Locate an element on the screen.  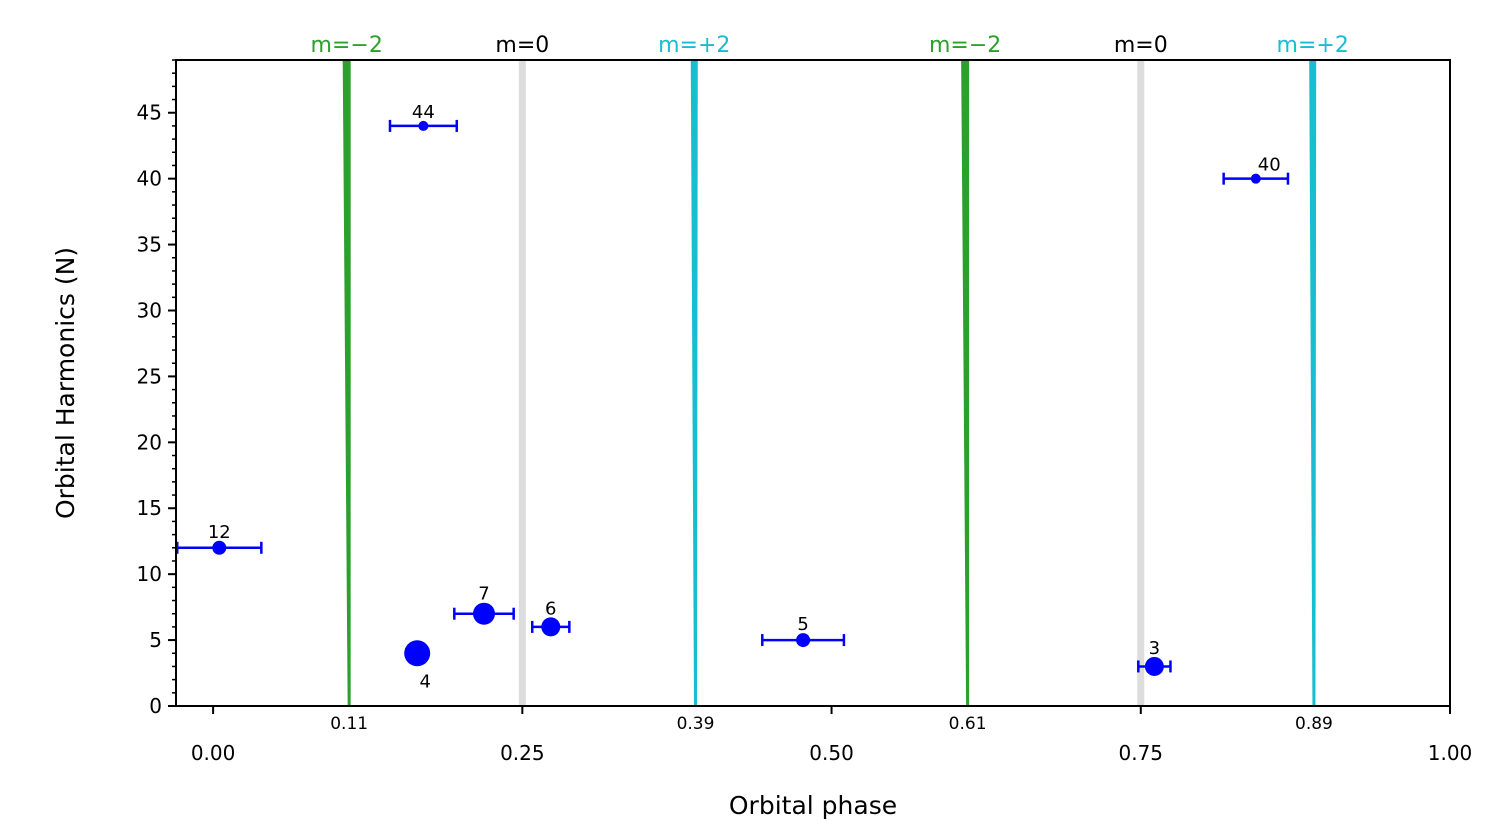
mode-phase-label: 0.61 is located at coordinates (968, 724).